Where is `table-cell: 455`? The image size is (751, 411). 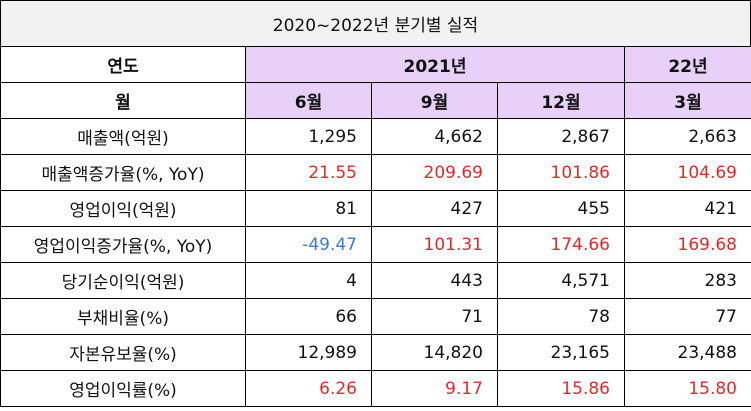 table-cell: 455 is located at coordinates (561, 208).